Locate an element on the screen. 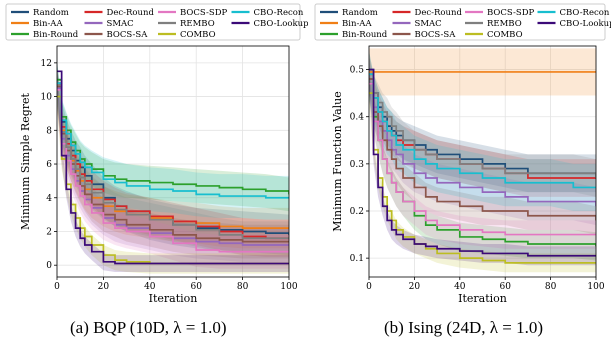  caption-bqp: (a) BQP (10D, λ = 1.0) is located at coordinates (148, 327).